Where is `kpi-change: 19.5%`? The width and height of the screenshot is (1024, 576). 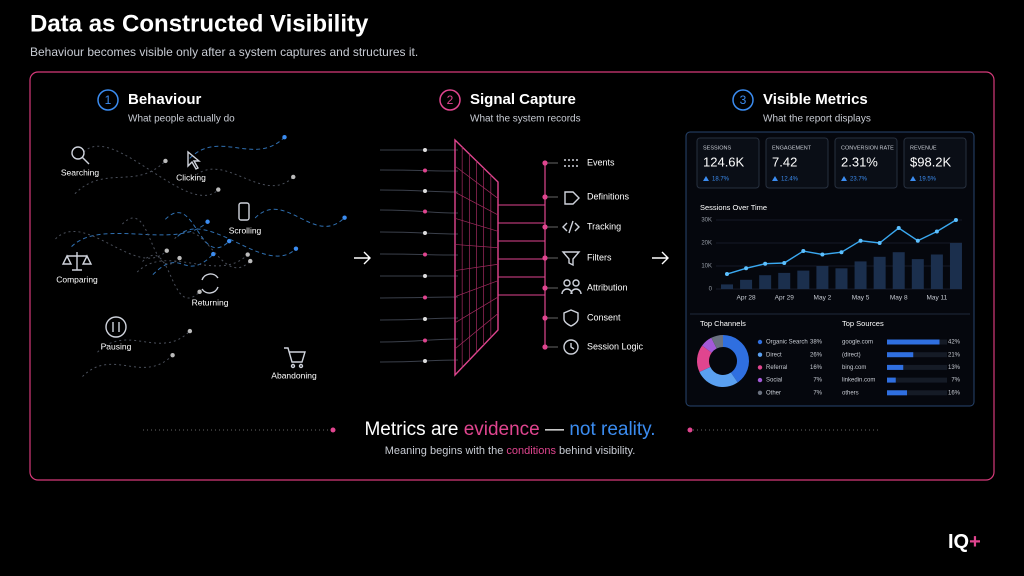 kpi-change: 19.5% is located at coordinates (928, 180).